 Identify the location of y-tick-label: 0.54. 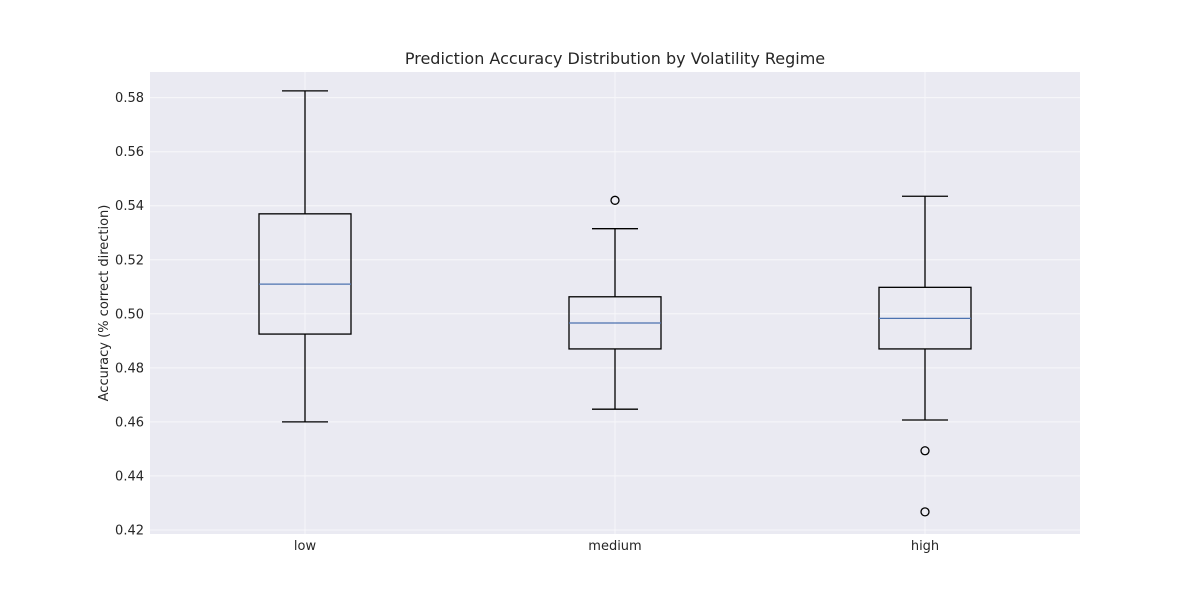
(129, 206).